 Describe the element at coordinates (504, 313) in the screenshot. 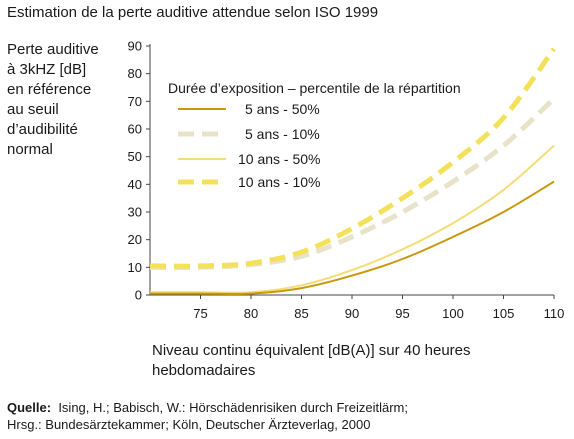

I see `x-tick-label: 105` at that location.